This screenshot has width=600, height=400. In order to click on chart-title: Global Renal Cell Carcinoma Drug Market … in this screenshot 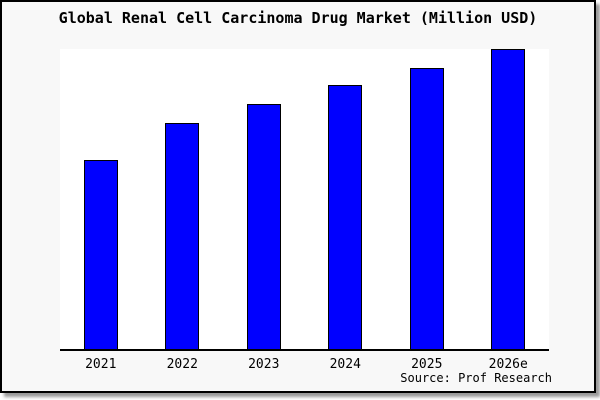, I will do `click(298, 18)`.